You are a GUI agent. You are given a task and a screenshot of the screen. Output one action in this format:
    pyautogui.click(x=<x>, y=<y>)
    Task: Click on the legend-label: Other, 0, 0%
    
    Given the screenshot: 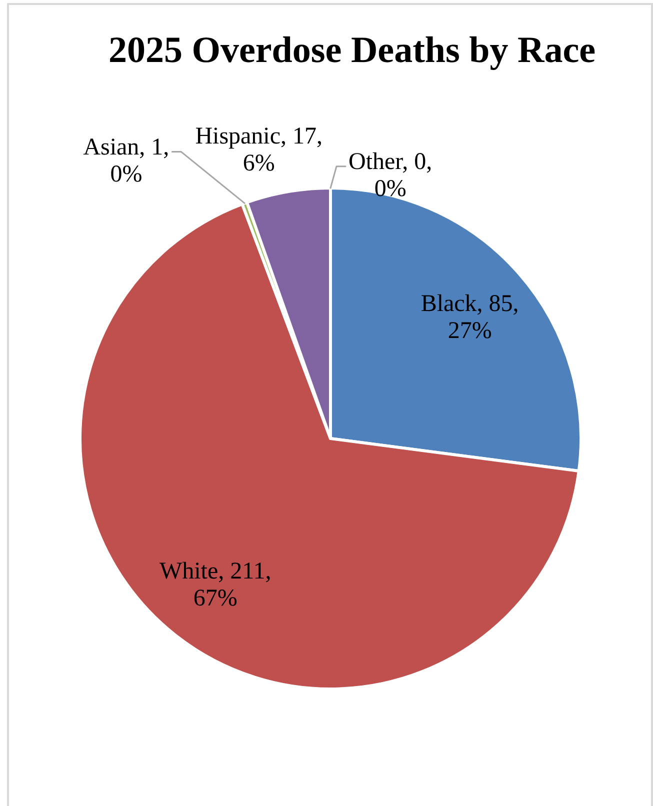 What is the action you would take?
    pyautogui.click(x=390, y=175)
    